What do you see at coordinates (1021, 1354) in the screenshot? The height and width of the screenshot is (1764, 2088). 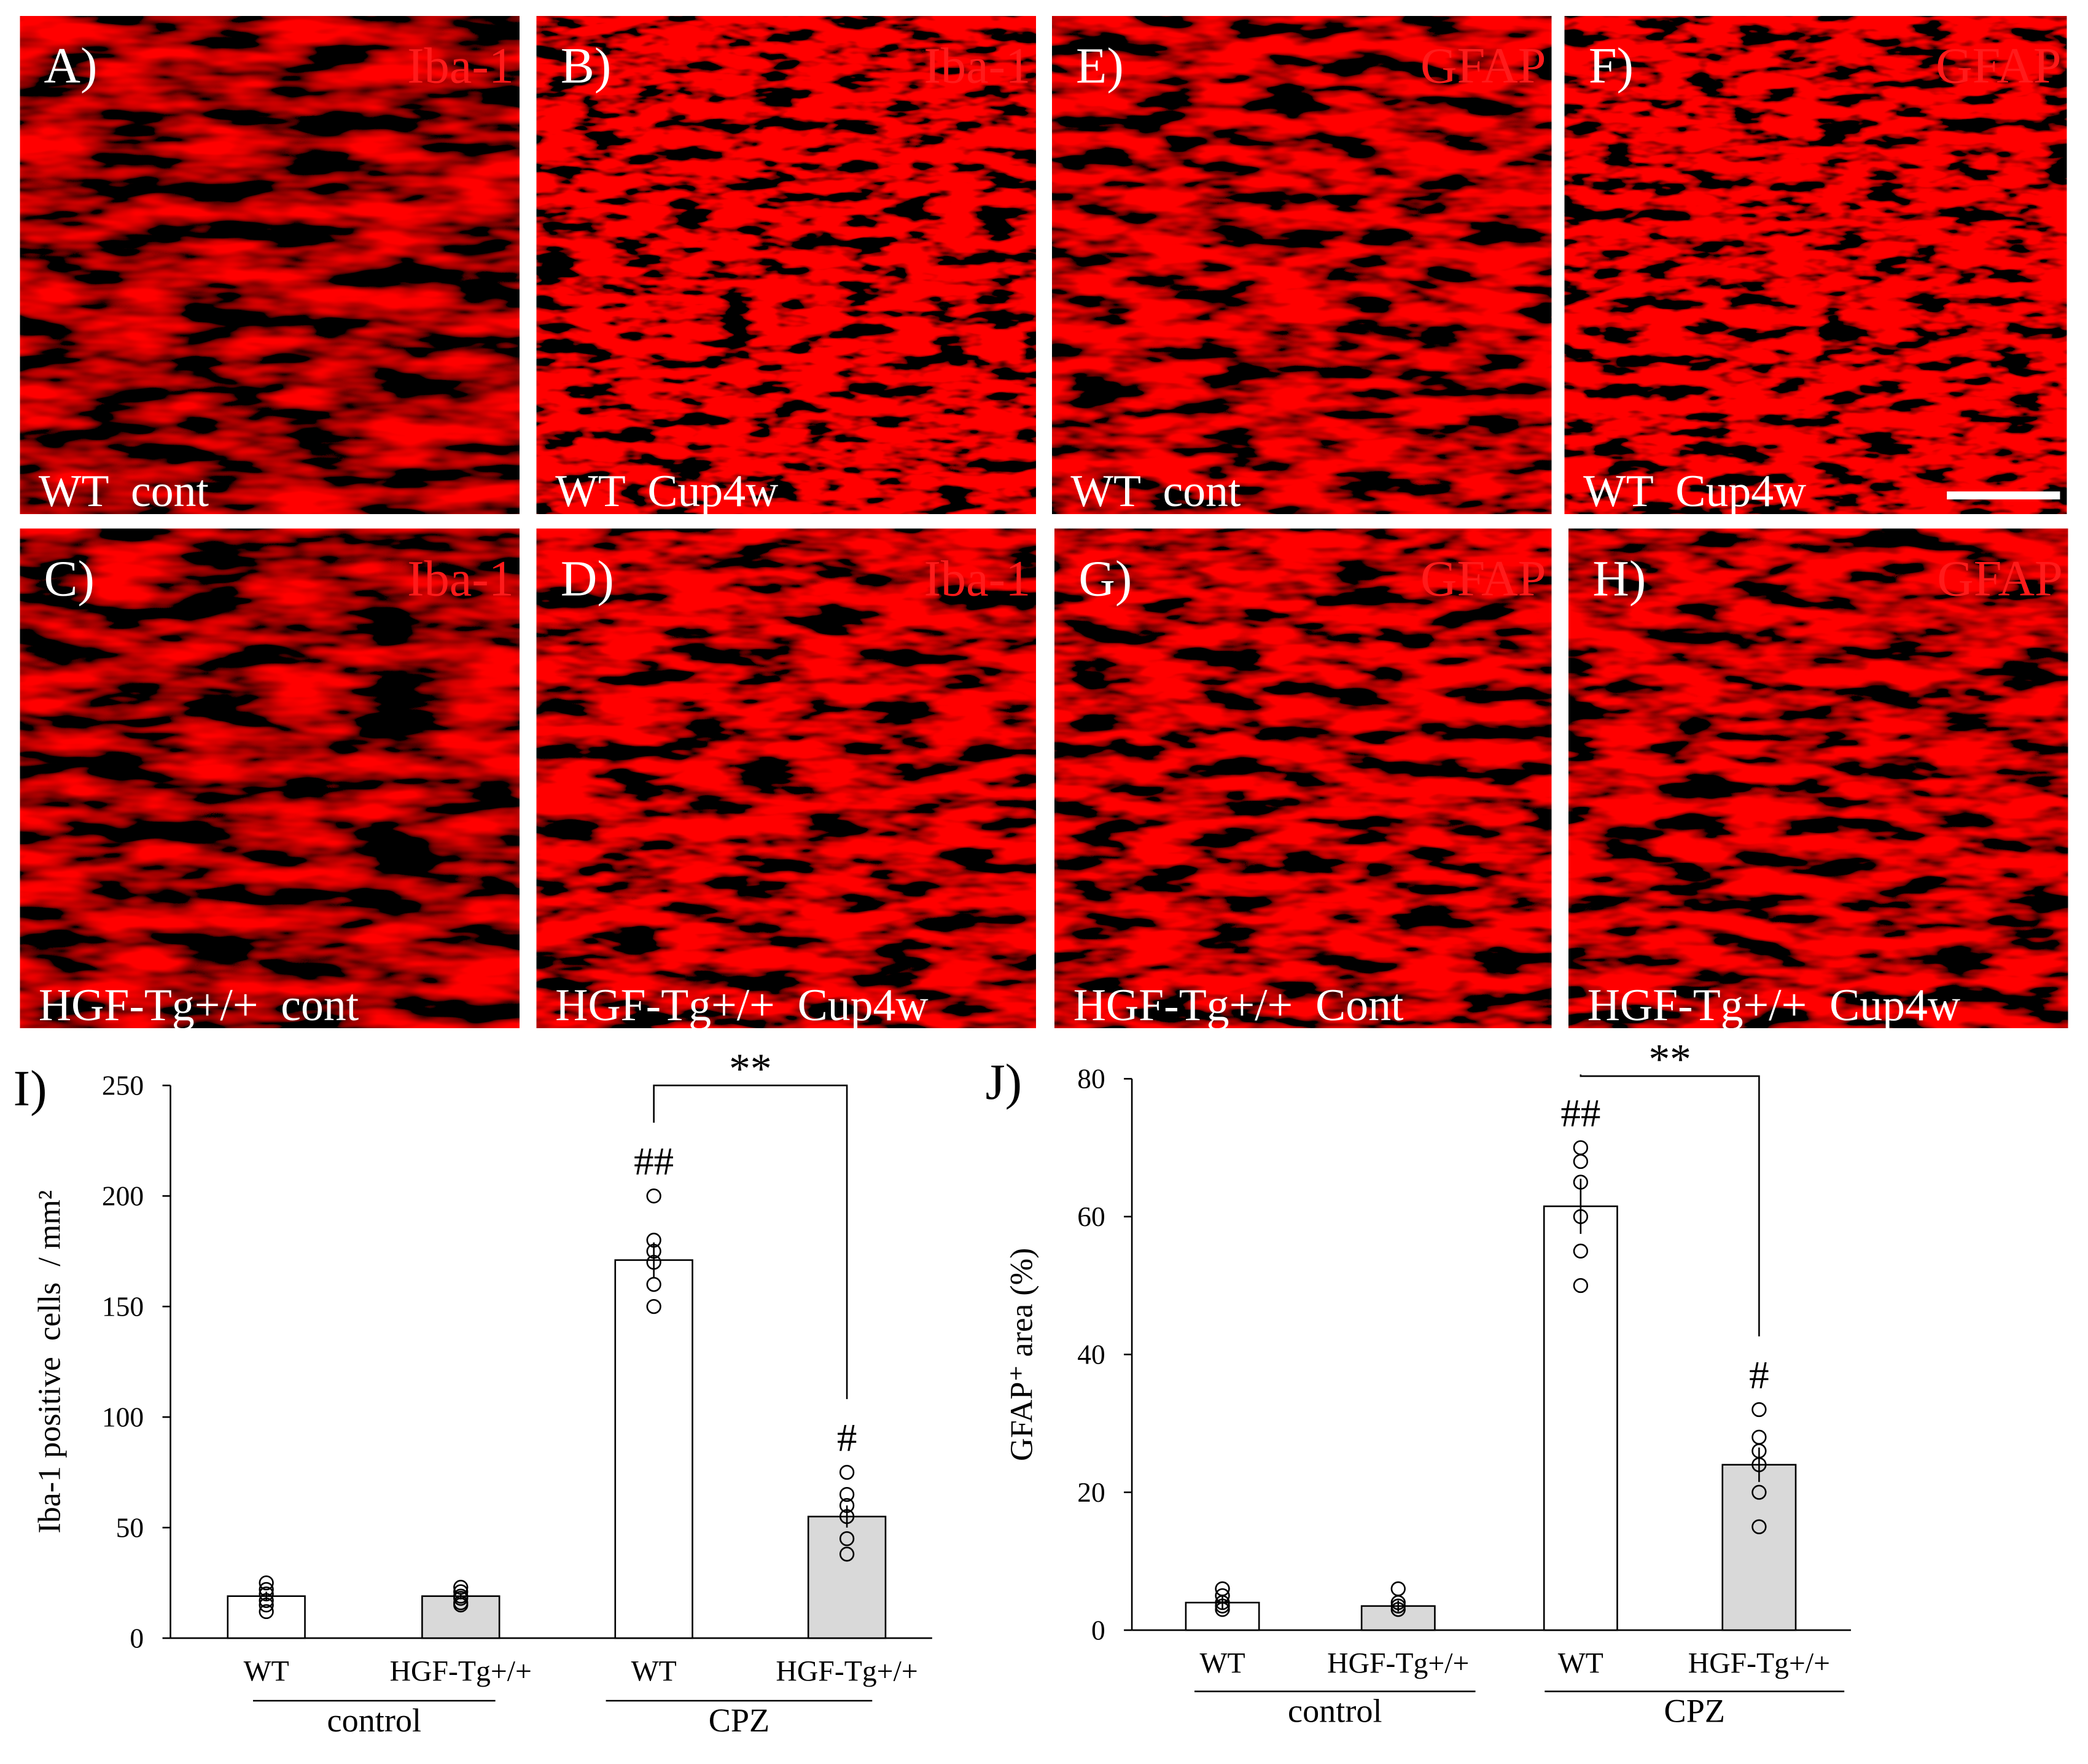 I see `y-axis-label: GFAP⁺ area (%)` at bounding box center [1021, 1354].